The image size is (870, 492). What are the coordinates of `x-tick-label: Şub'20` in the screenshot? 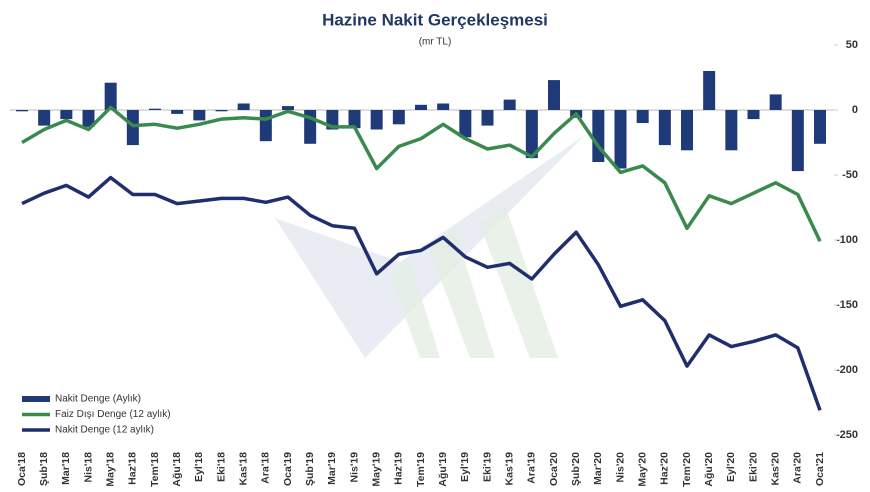 It's located at (576, 469).